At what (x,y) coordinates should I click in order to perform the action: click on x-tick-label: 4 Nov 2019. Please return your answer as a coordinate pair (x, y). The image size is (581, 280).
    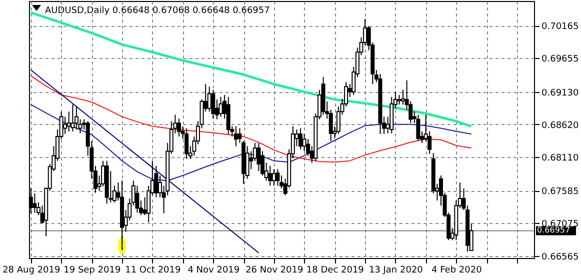
    Looking at the image, I should click on (214, 271).